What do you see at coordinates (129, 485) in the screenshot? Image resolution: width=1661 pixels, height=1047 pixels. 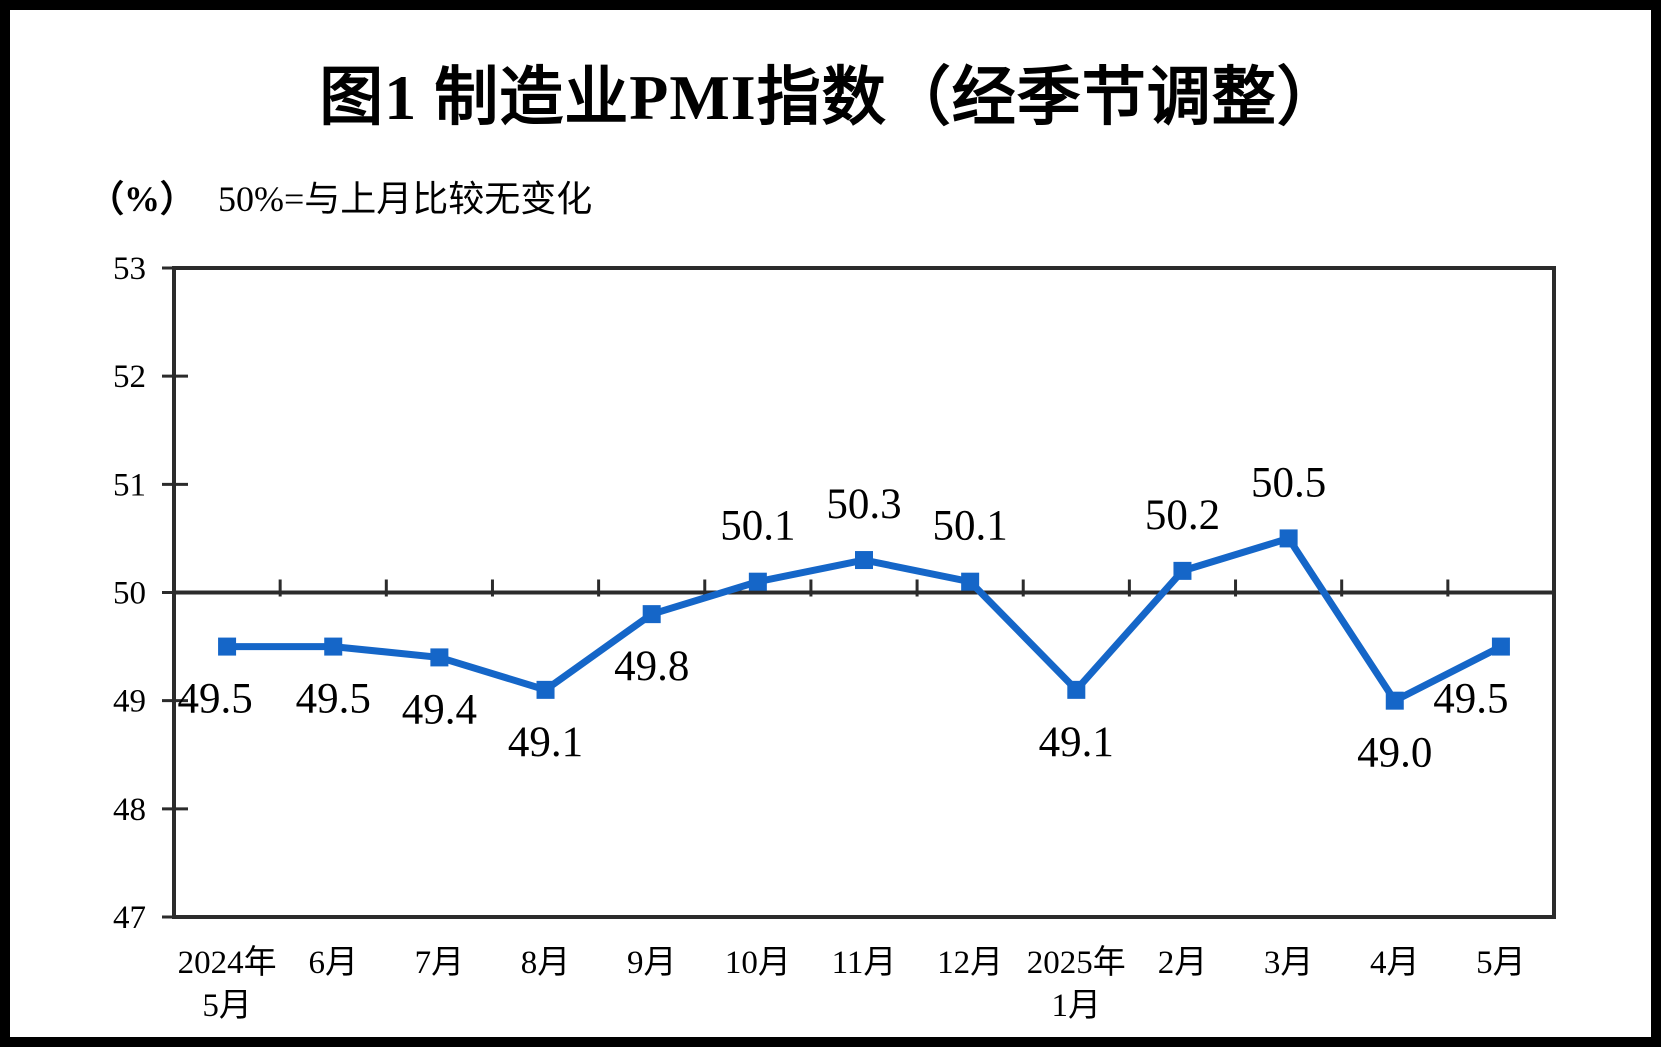 I see `y-axis-label: 51` at bounding box center [129, 485].